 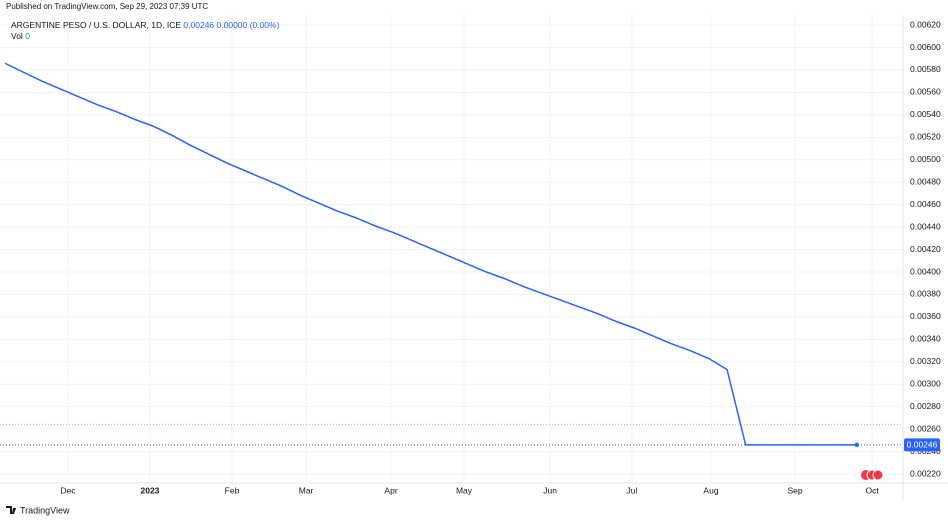 What do you see at coordinates (856, 445) in the screenshot?
I see `last-point` at bounding box center [856, 445].